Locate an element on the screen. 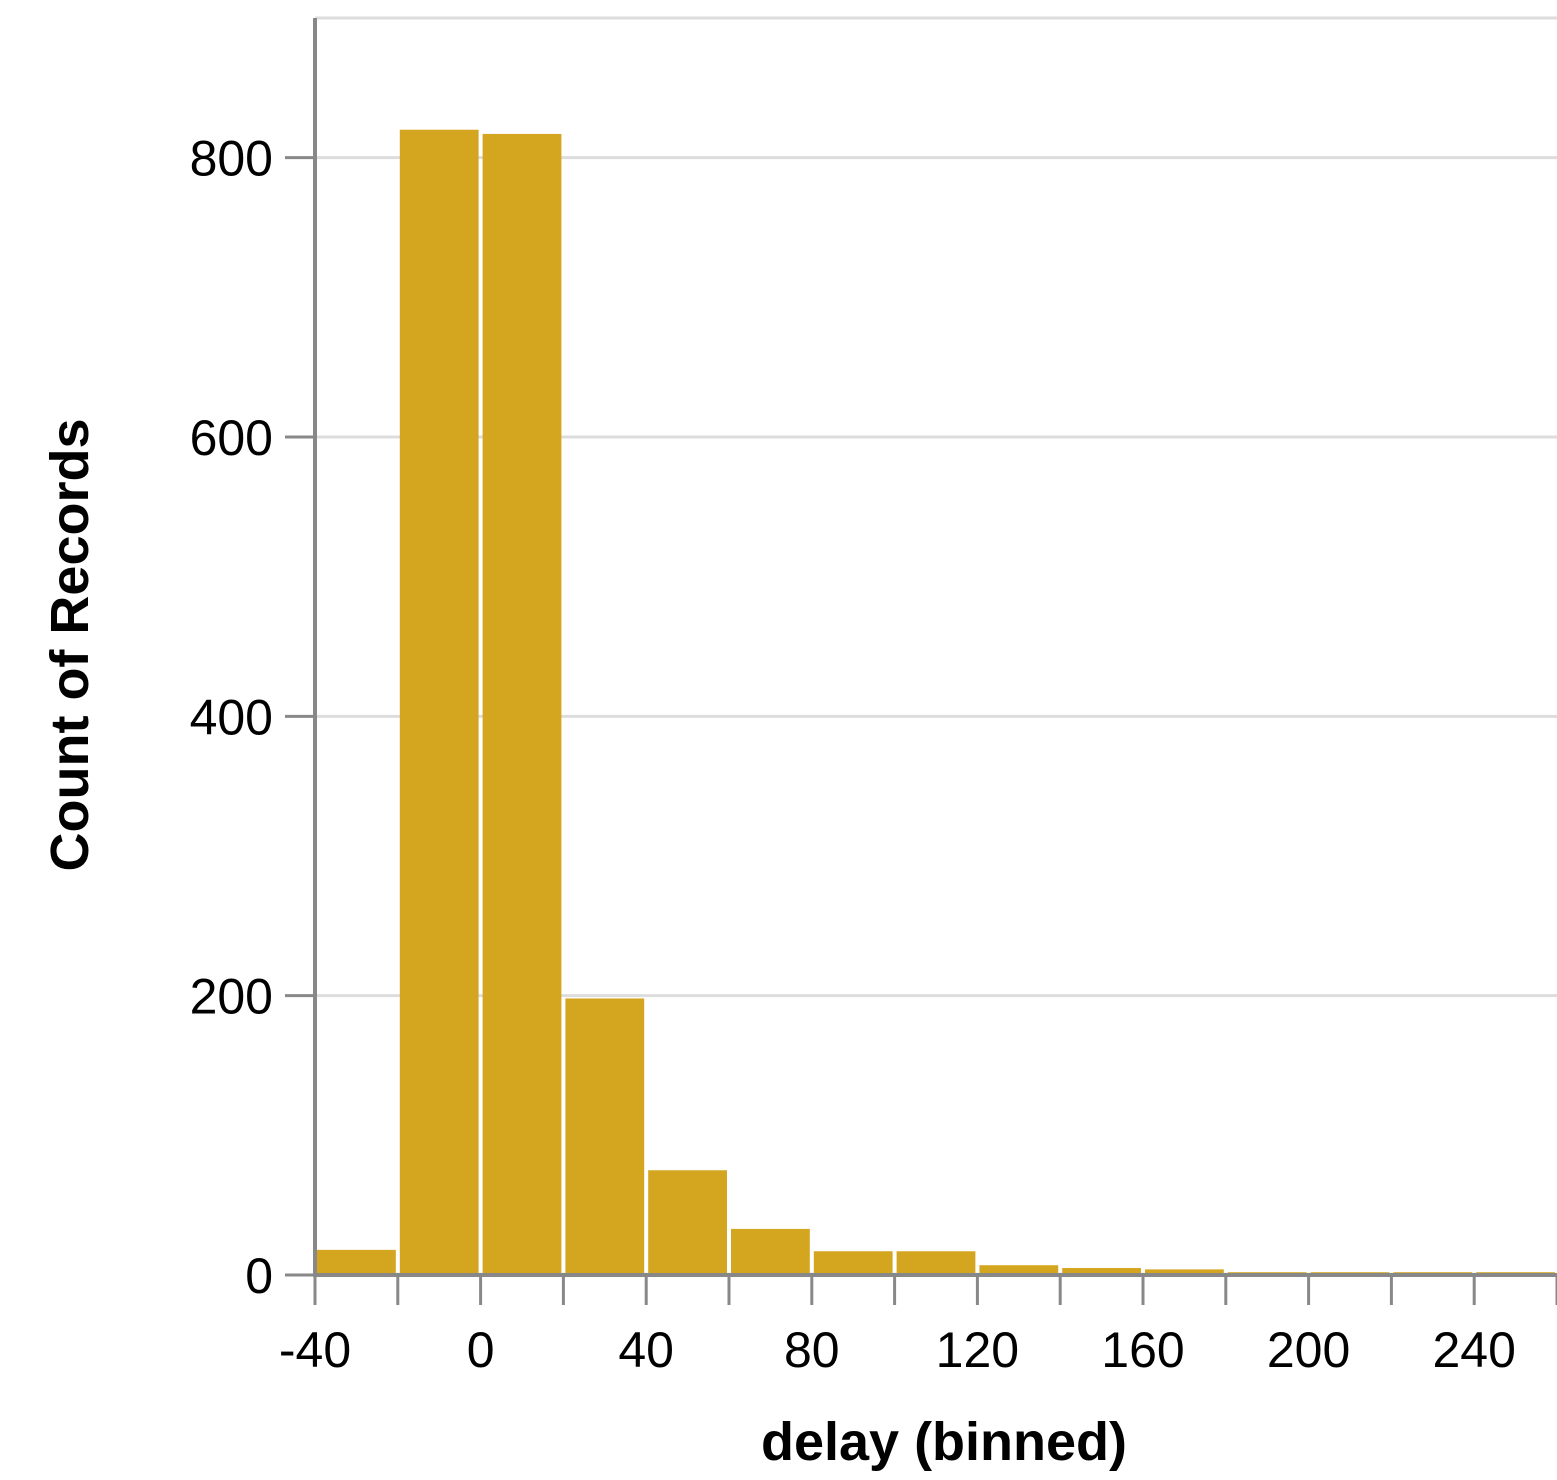  x-tick-label--40: -40 is located at coordinates (315, 1350).